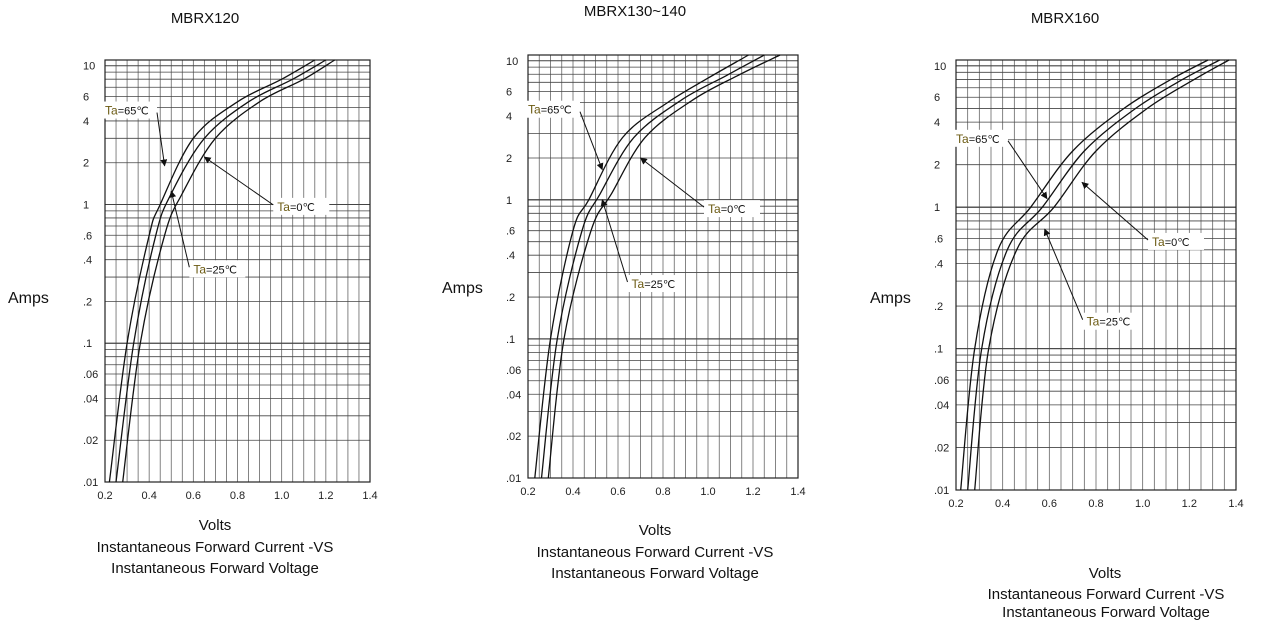  Describe the element at coordinates (205, 18) in the screenshot. I see `chart-title: MBRX120` at that location.